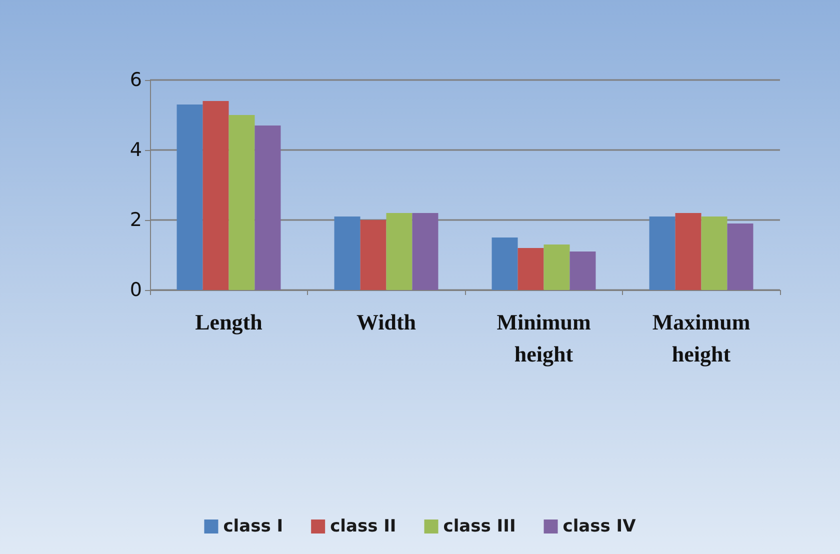 This screenshot has width=840, height=554. I want to click on legend-label: class I, so click(253, 526).